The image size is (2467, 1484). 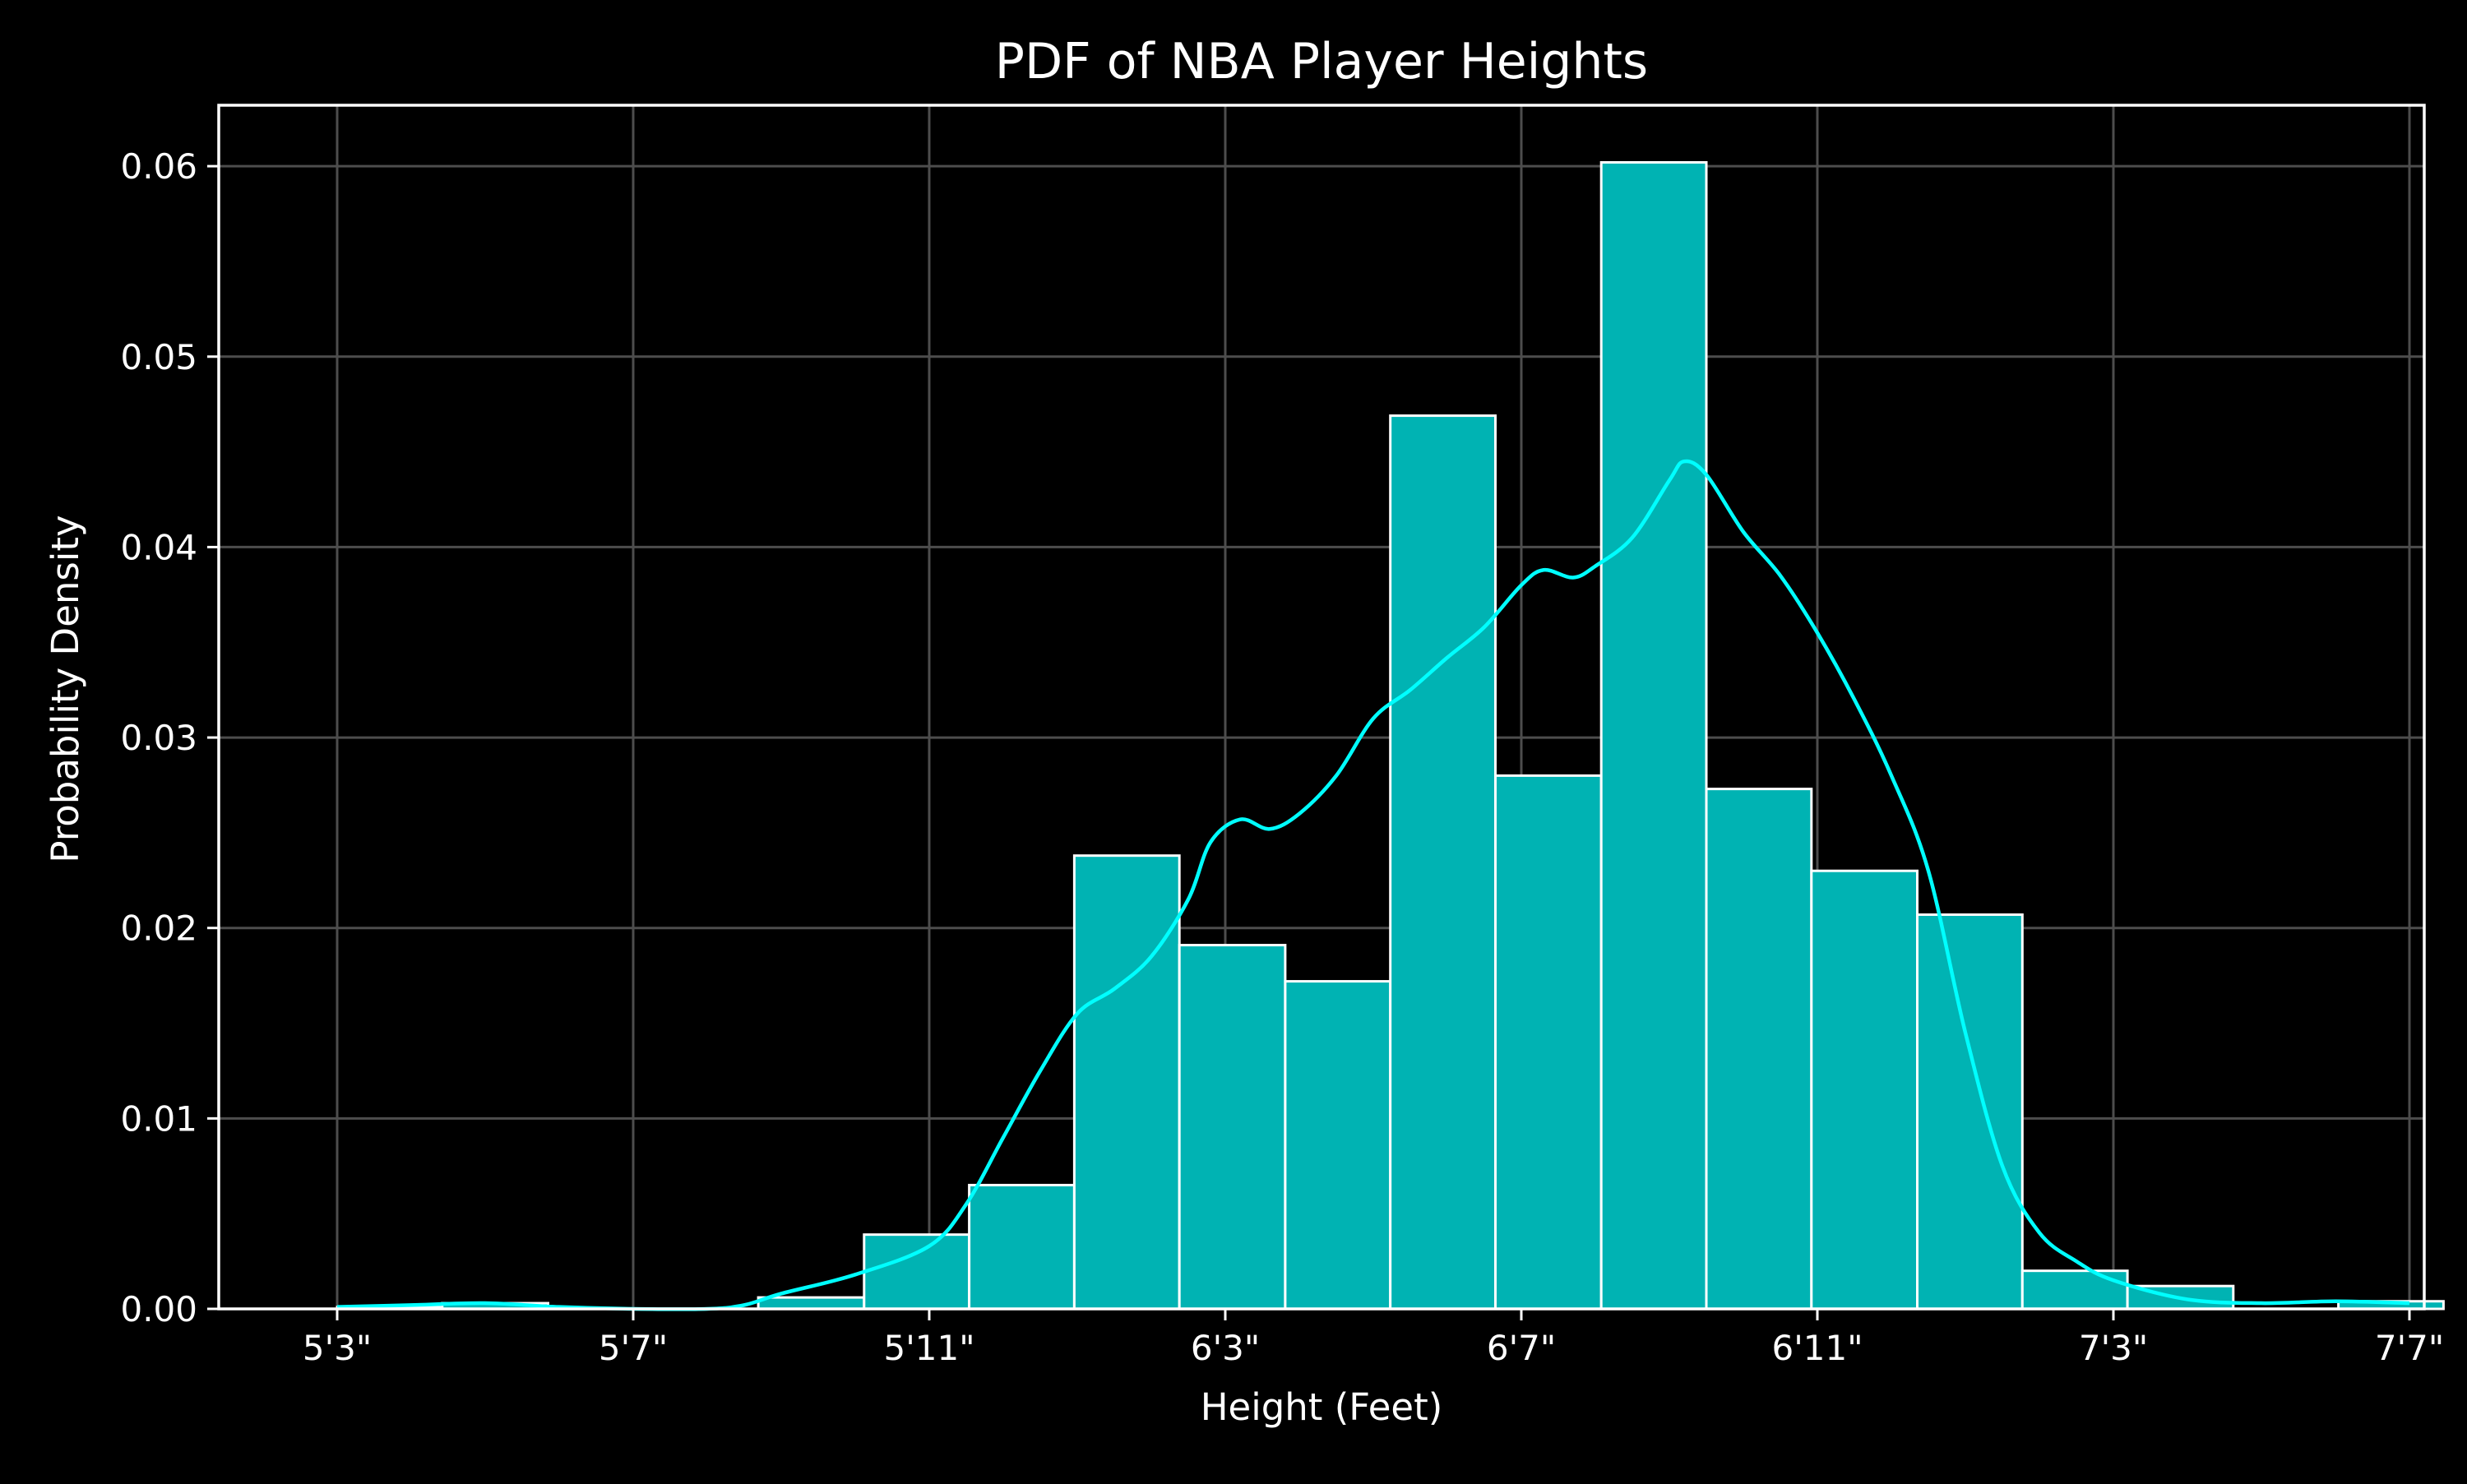 I want to click on y-axis-ticks: 0.00 0.01 0.02 0.03 0.04 0.05 0.06, so click(x=169, y=738).